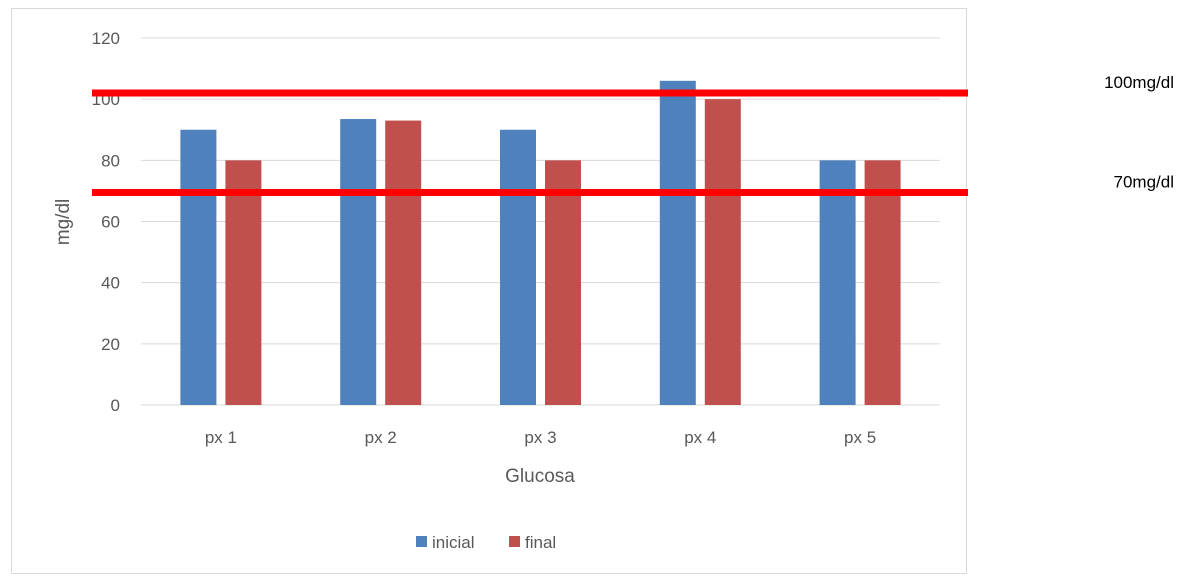 The height and width of the screenshot is (579, 1196). I want to click on reference-line-label: 70mg/dl, so click(1144, 181).